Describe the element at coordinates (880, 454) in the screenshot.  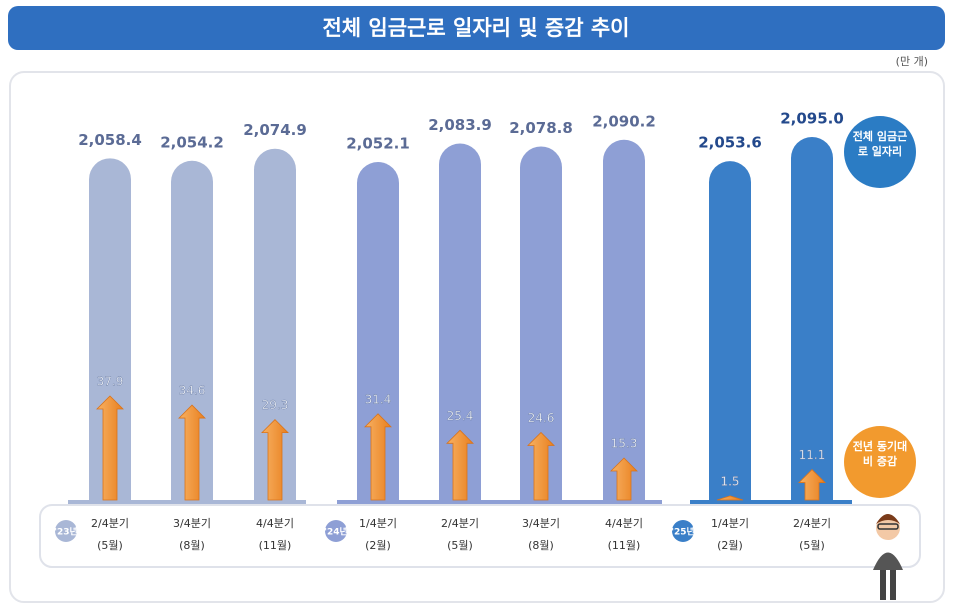
I see `legend-label: 전년 동기대비 증감` at that location.